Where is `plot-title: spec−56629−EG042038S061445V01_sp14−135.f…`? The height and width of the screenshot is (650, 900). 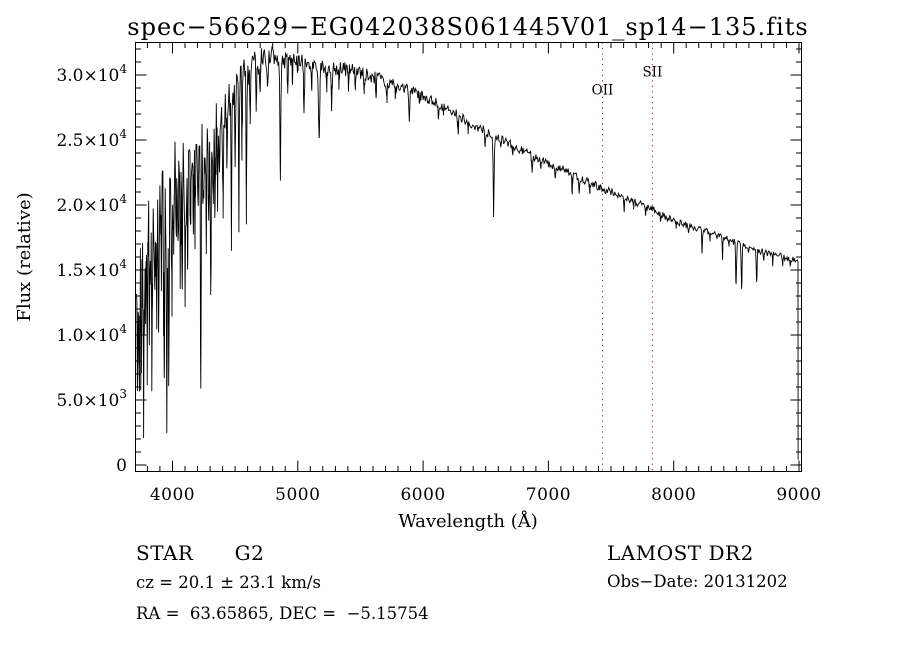
plot-title: spec−56629−EG042038S061445V01_sp14−135.f… is located at coordinates (467, 27).